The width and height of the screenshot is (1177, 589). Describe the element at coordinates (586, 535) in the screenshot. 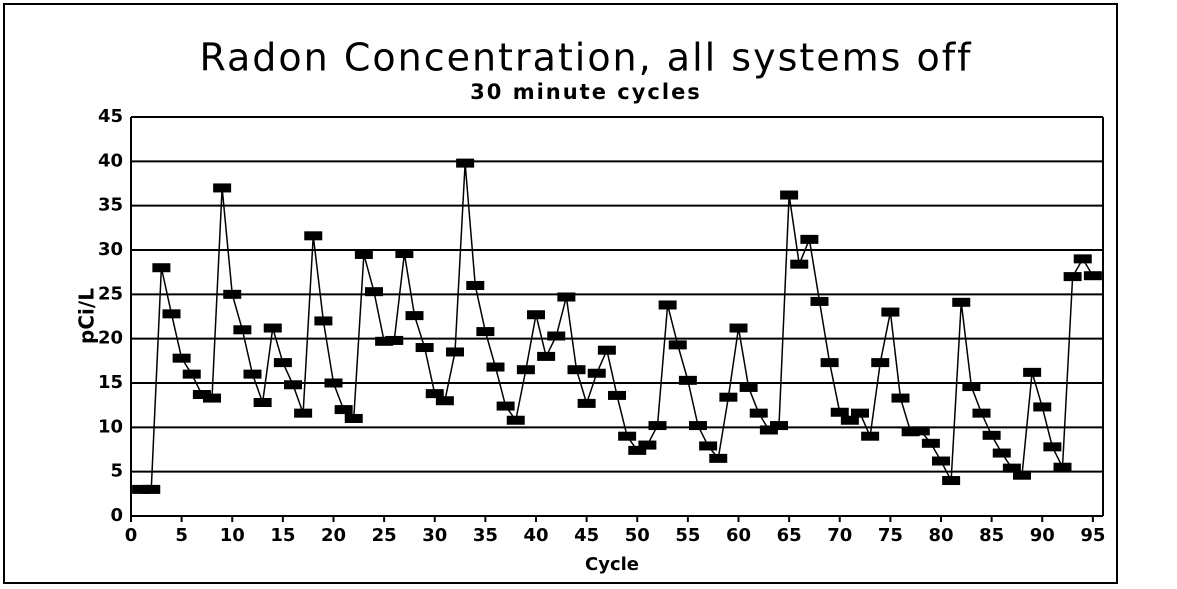

I see `x-tick-label: 45` at that location.